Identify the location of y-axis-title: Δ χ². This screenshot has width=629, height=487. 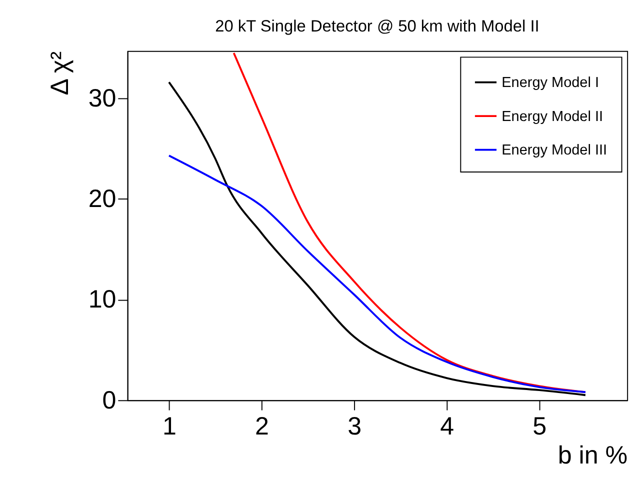
(60, 73).